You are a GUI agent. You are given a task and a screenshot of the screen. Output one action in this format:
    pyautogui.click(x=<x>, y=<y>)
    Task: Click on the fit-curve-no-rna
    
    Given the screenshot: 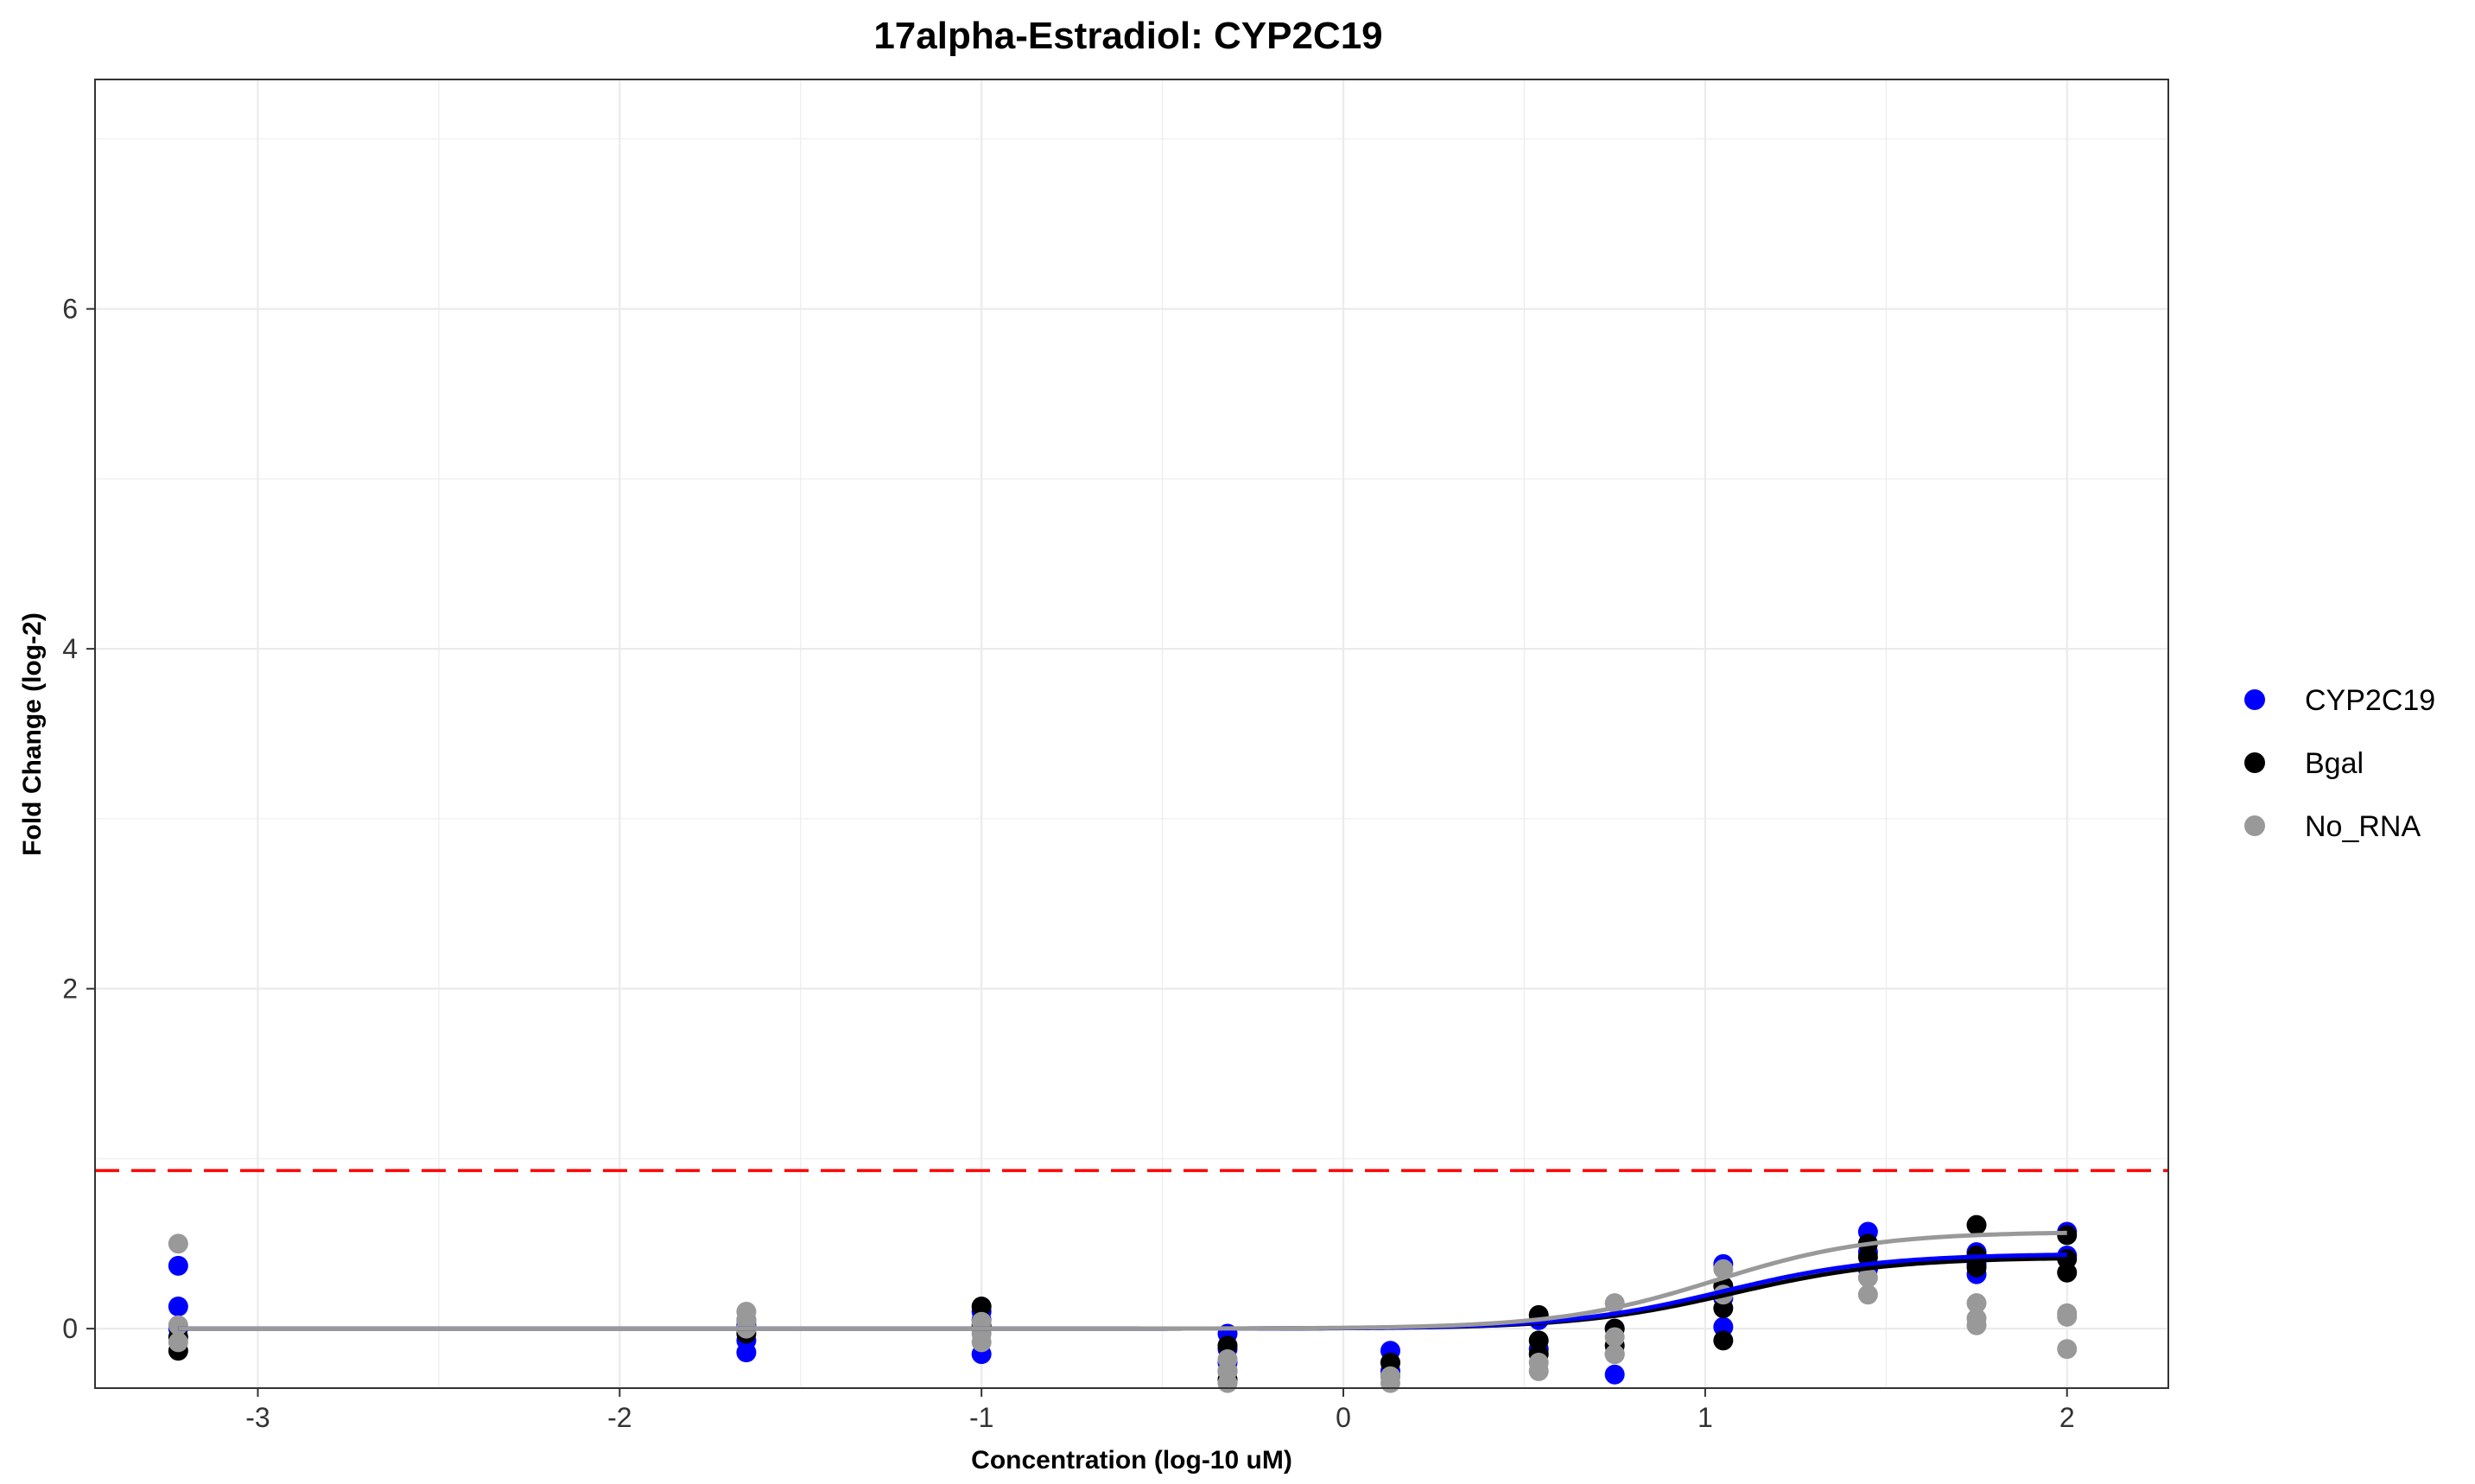 What is the action you would take?
    pyautogui.click(x=1122, y=1280)
    